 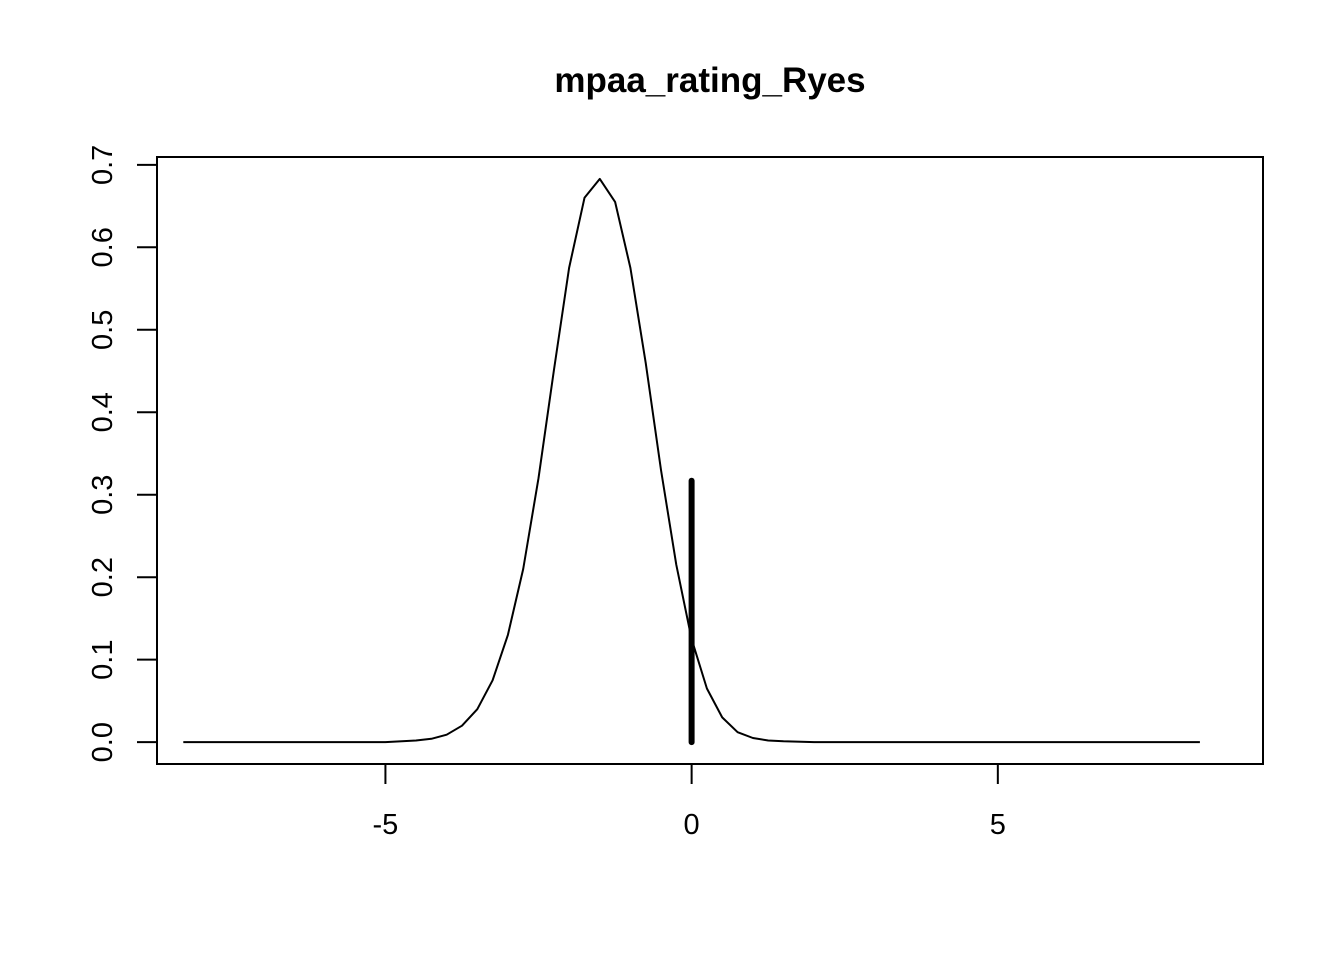 I want to click on x-axis: -5 0 5, so click(x=689, y=802).